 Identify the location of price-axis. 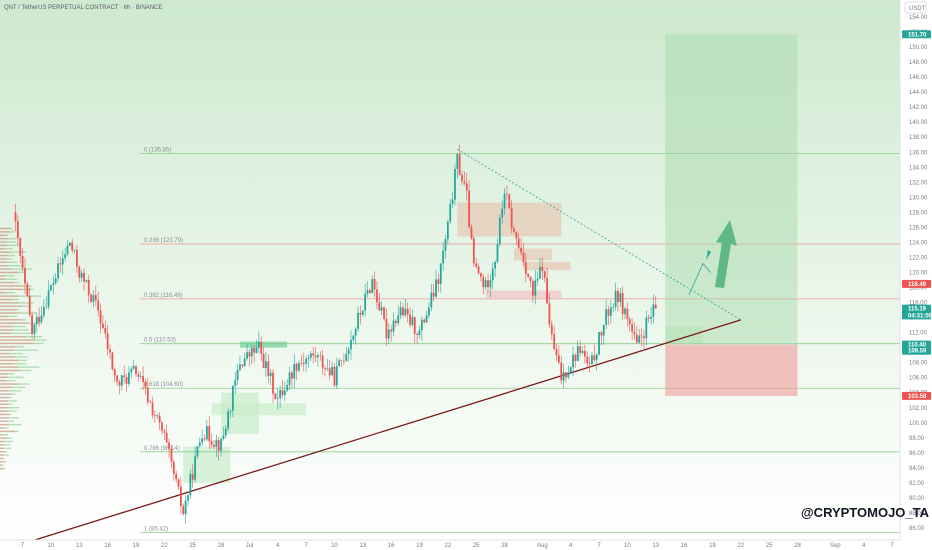
(916, 270).